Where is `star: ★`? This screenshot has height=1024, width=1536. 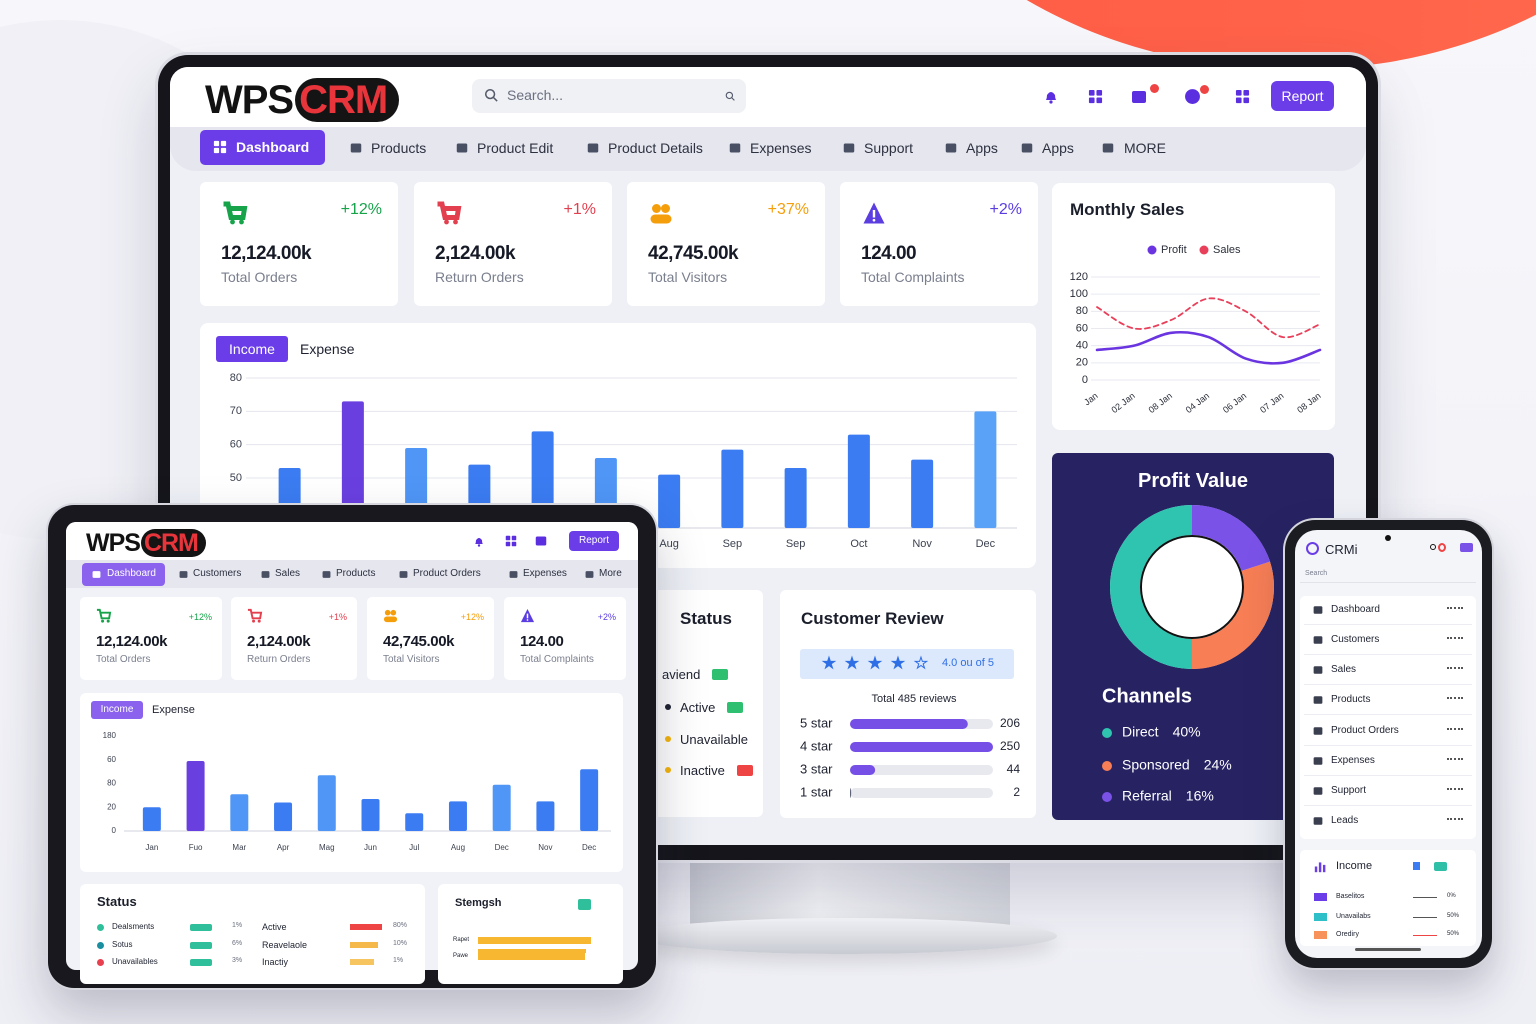
star: ★ is located at coordinates (828, 663).